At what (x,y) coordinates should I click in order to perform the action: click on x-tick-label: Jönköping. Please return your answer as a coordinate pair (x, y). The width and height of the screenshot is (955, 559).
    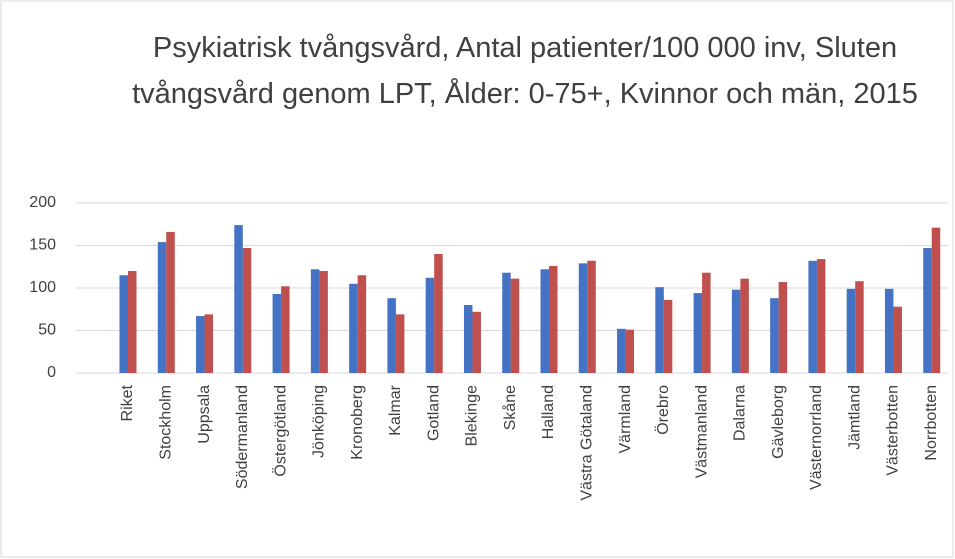
    Looking at the image, I should click on (319, 421).